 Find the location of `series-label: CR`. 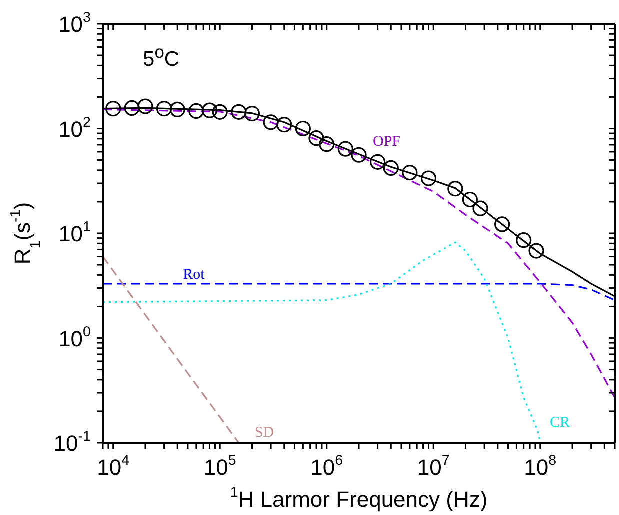

series-label: CR is located at coordinates (560, 423).